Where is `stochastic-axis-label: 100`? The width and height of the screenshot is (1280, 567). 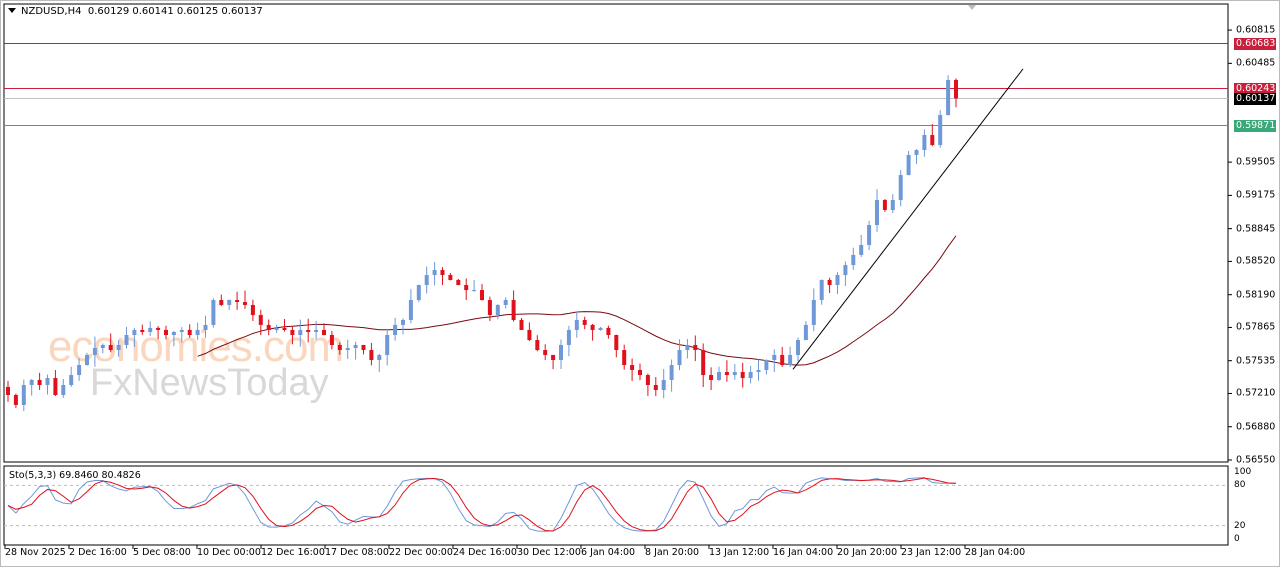
stochastic-axis-label: 100 is located at coordinates (1243, 472).